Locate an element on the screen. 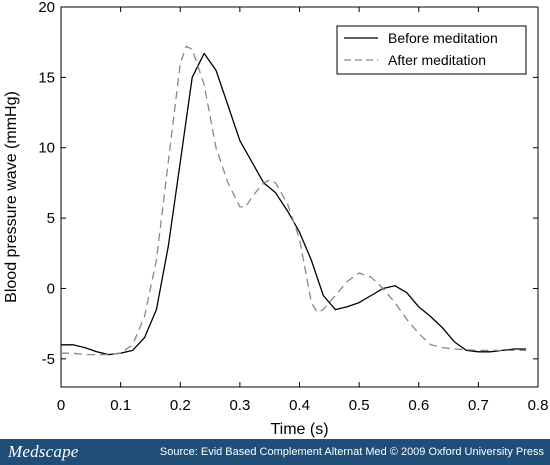 This screenshot has height=465, width=550. medscape-logo: Medscape is located at coordinates (43, 451).